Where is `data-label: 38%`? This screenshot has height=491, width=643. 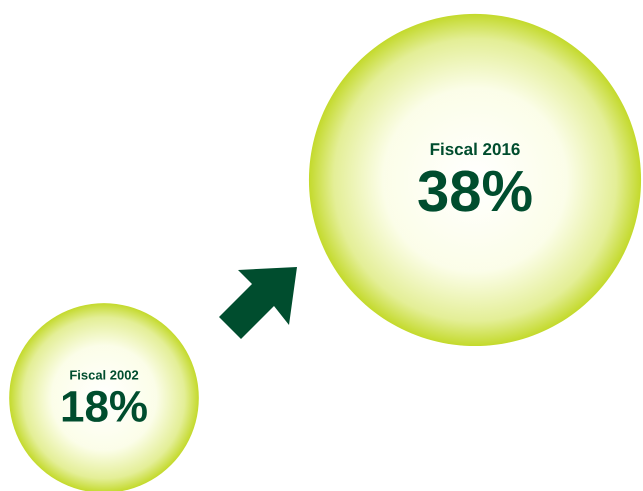 data-label: 38% is located at coordinates (475, 191).